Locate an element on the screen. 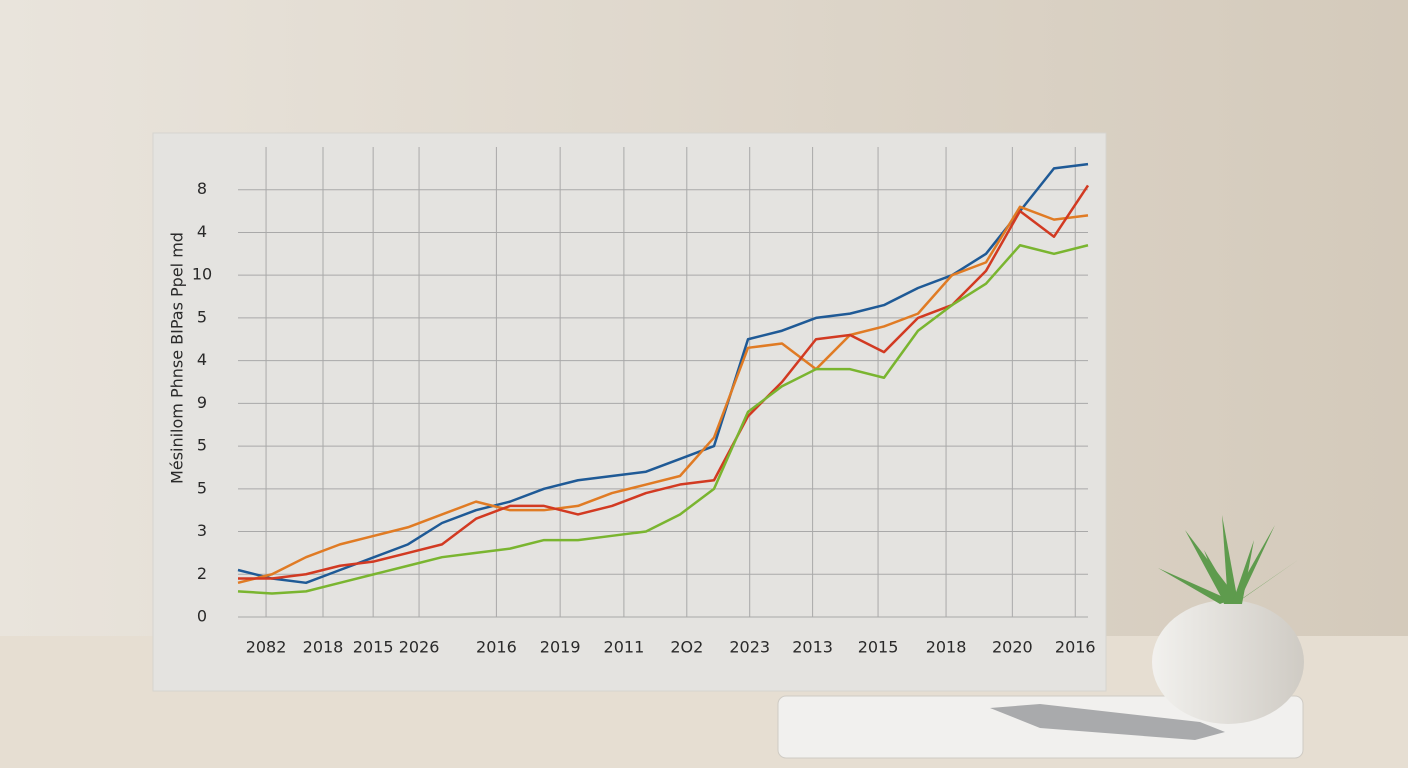 The image size is (1408, 768). y-tick-label: 0 is located at coordinates (202, 616).